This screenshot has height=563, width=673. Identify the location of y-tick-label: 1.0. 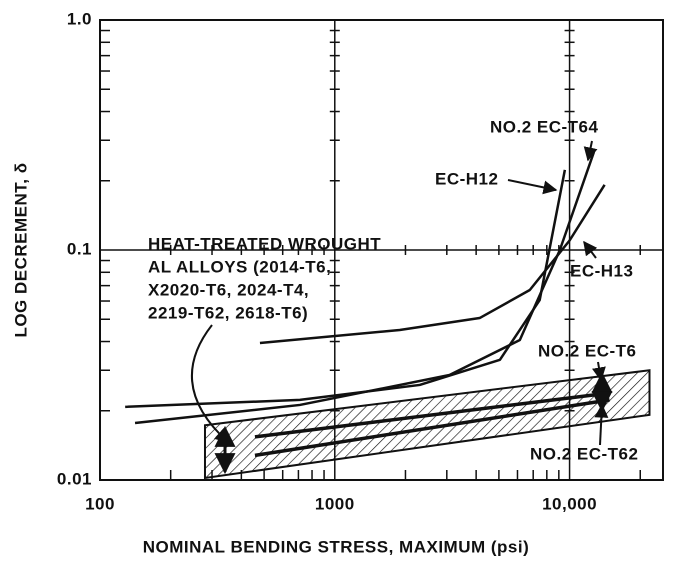
(79, 18).